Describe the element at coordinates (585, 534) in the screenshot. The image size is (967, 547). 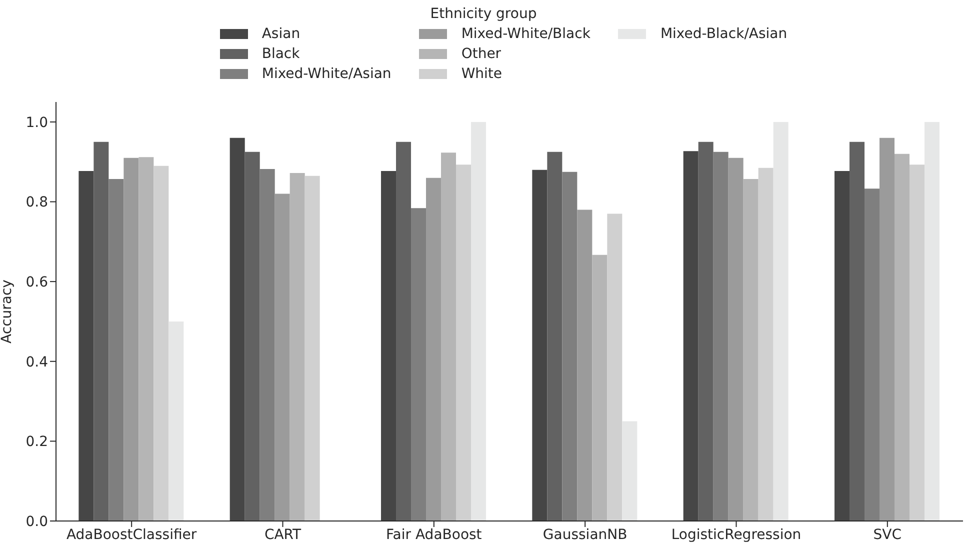
I see `x-tick-label: GaussianNB` at that location.